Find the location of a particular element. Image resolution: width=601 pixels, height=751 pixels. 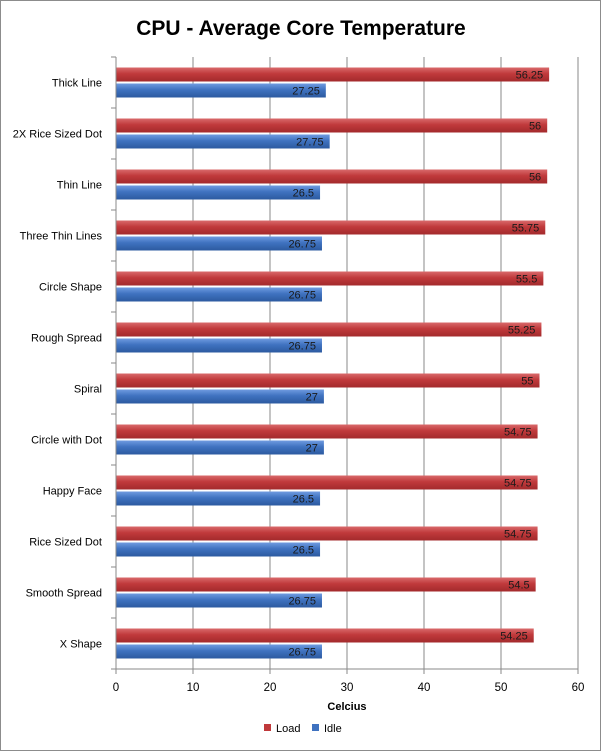

x-tick-label: 60 is located at coordinates (578, 688).